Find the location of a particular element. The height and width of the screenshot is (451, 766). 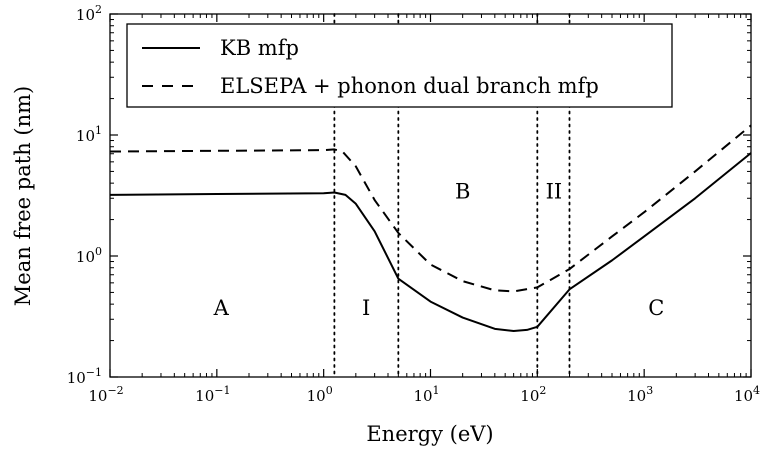

x-tick-label: 10⁴ is located at coordinates (747, 394).